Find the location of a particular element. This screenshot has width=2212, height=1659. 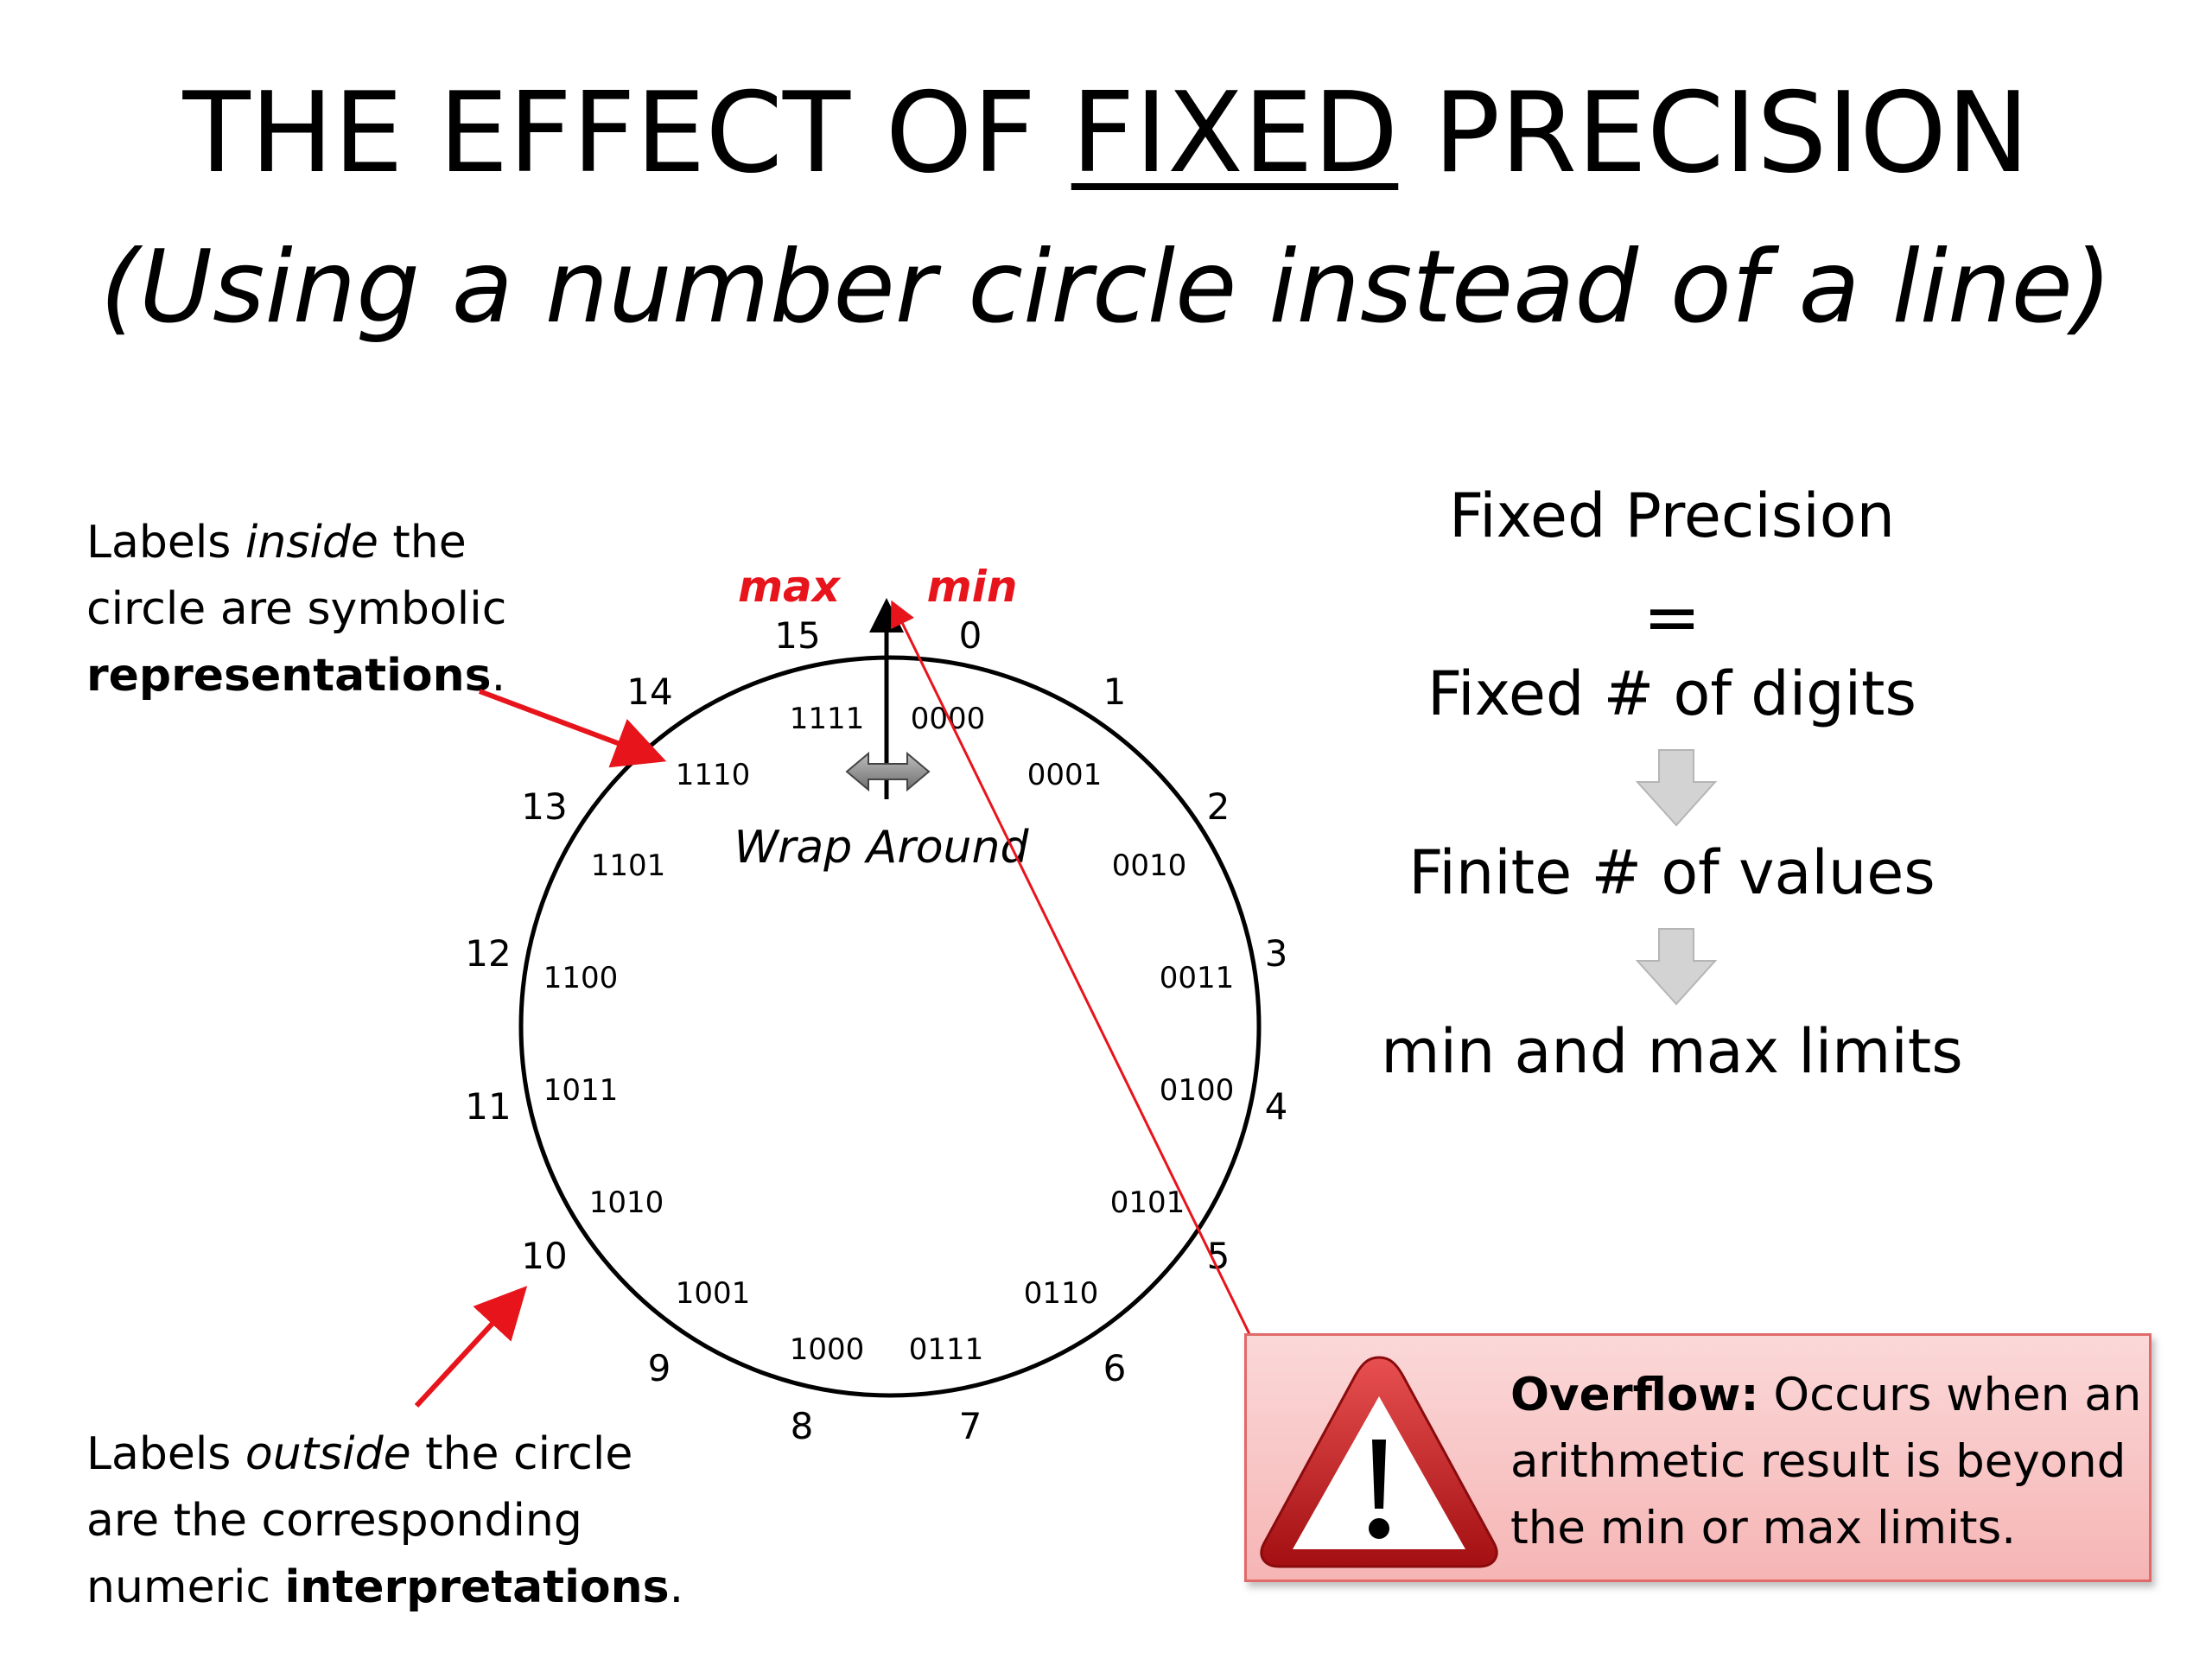

binary-label: 0001 is located at coordinates (1065, 775).